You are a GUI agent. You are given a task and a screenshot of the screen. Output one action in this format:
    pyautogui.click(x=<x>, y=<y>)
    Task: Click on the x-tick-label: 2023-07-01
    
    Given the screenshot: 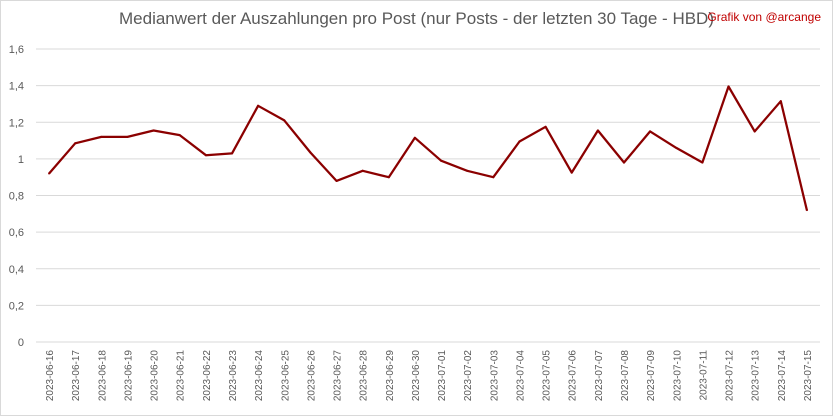 What is the action you would take?
    pyautogui.click(x=442, y=376)
    